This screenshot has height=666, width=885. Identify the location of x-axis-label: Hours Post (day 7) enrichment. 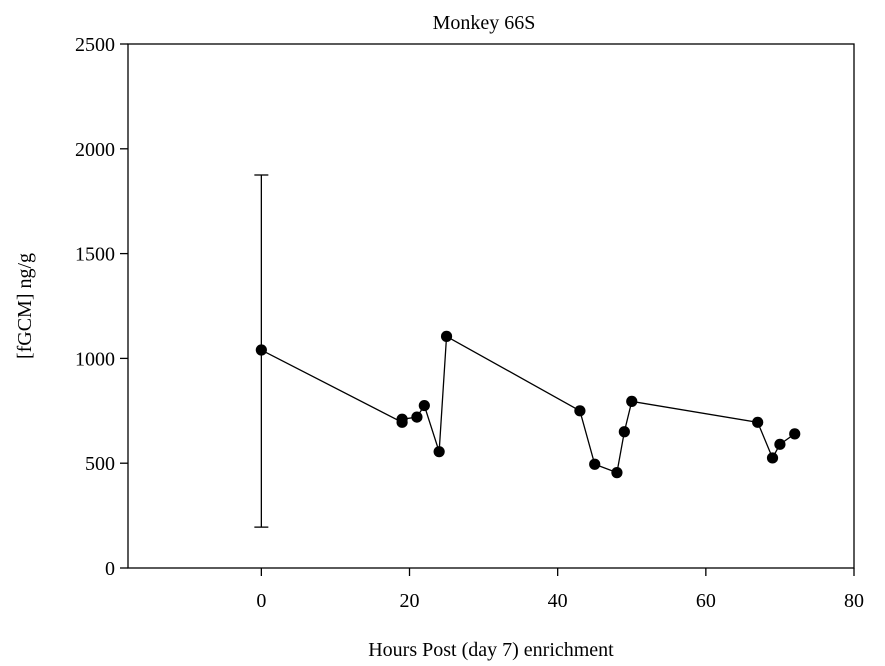
(491, 650).